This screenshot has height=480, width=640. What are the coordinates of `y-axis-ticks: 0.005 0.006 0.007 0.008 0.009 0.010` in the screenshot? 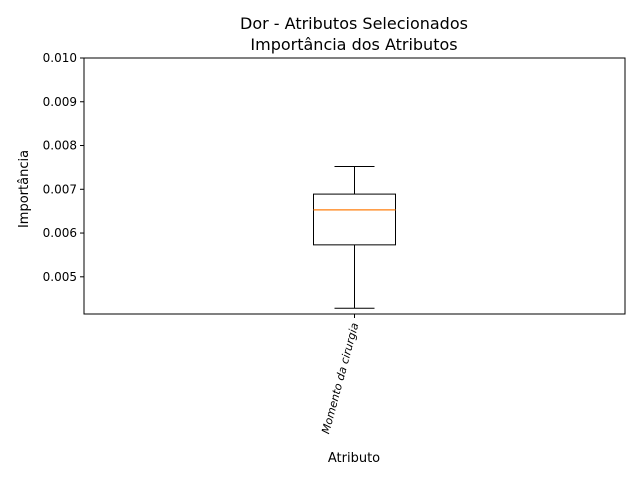 It's located at (63, 167).